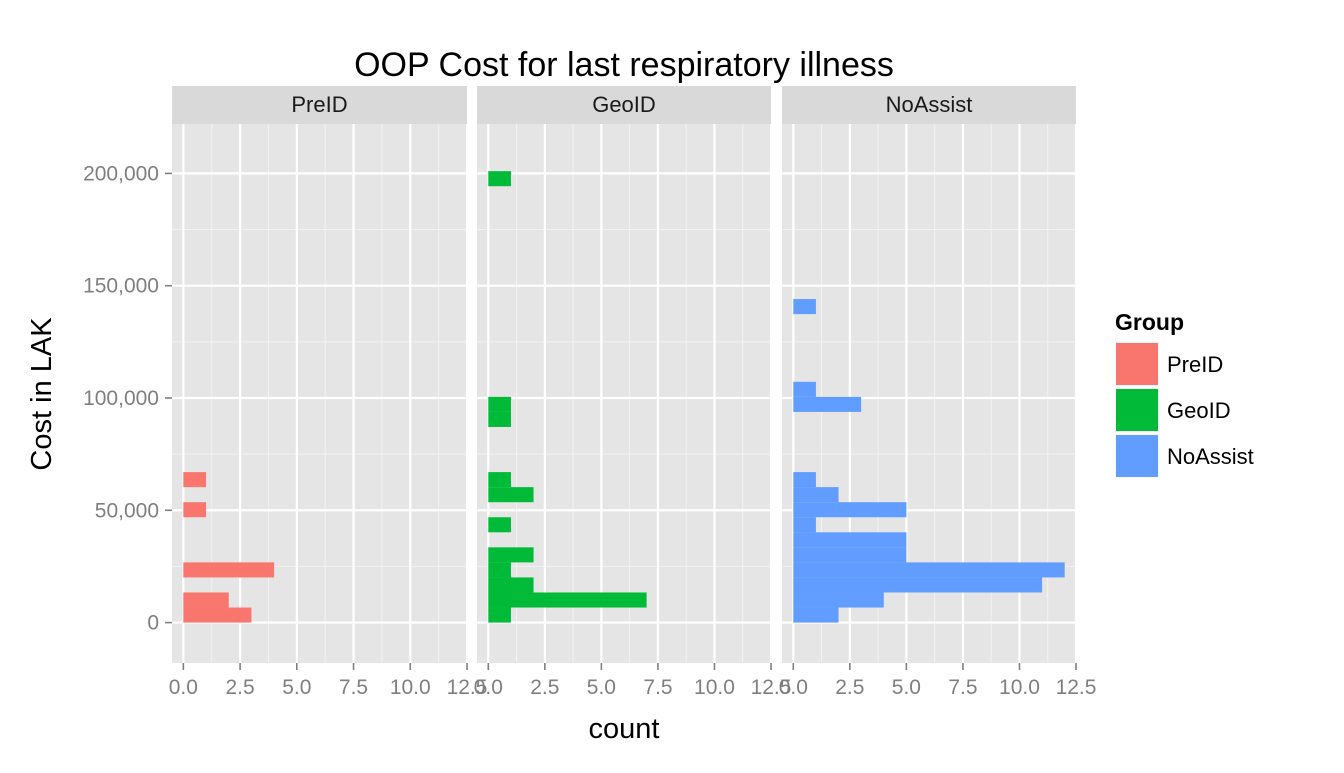 This screenshot has width=1344, height=773. I want to click on facet-strip-noassist, so click(929, 105).